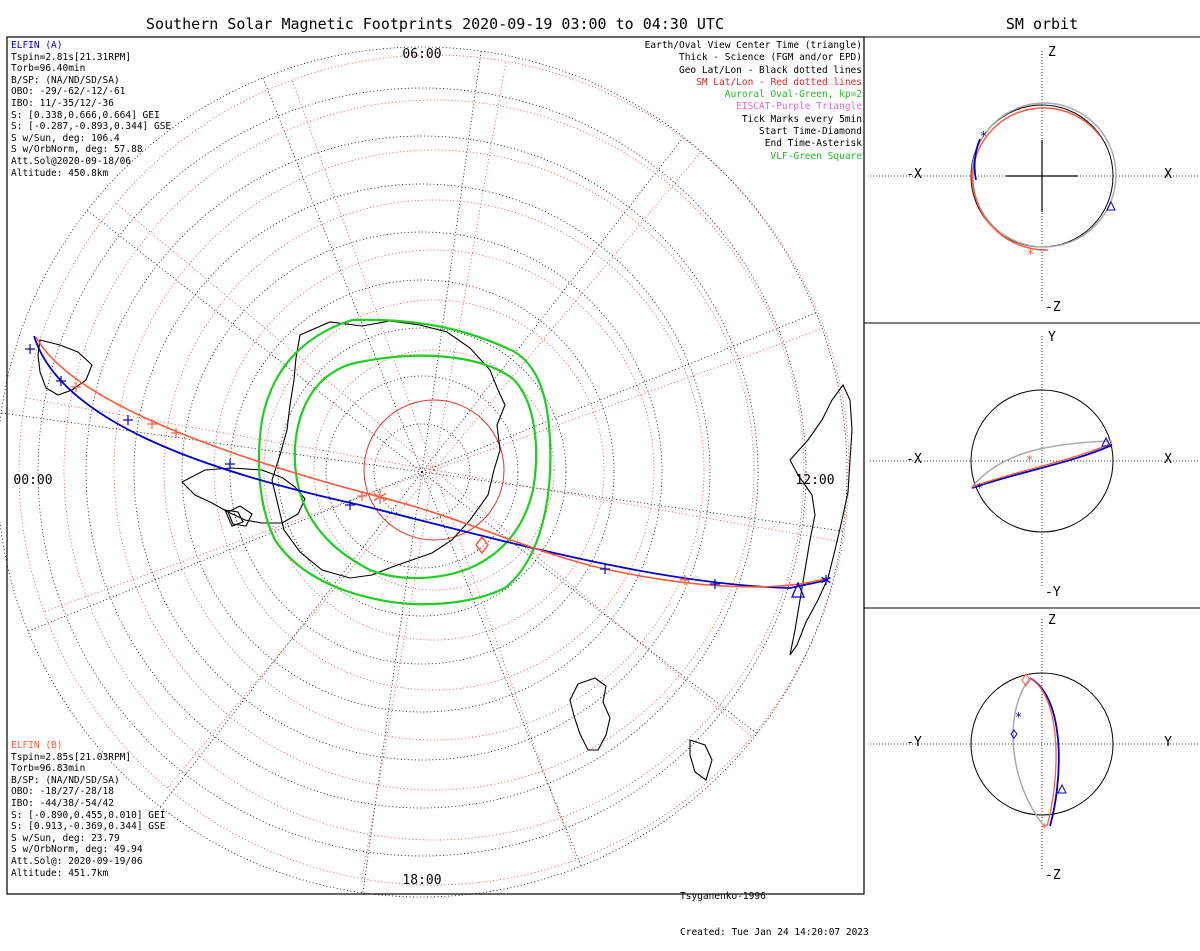  What do you see at coordinates (821, 519) in the screenshot?
I see `coastline-africa` at bounding box center [821, 519].